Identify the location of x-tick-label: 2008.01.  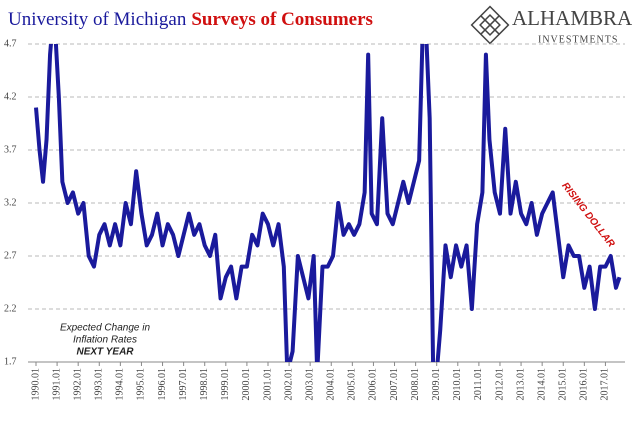
(415, 384).